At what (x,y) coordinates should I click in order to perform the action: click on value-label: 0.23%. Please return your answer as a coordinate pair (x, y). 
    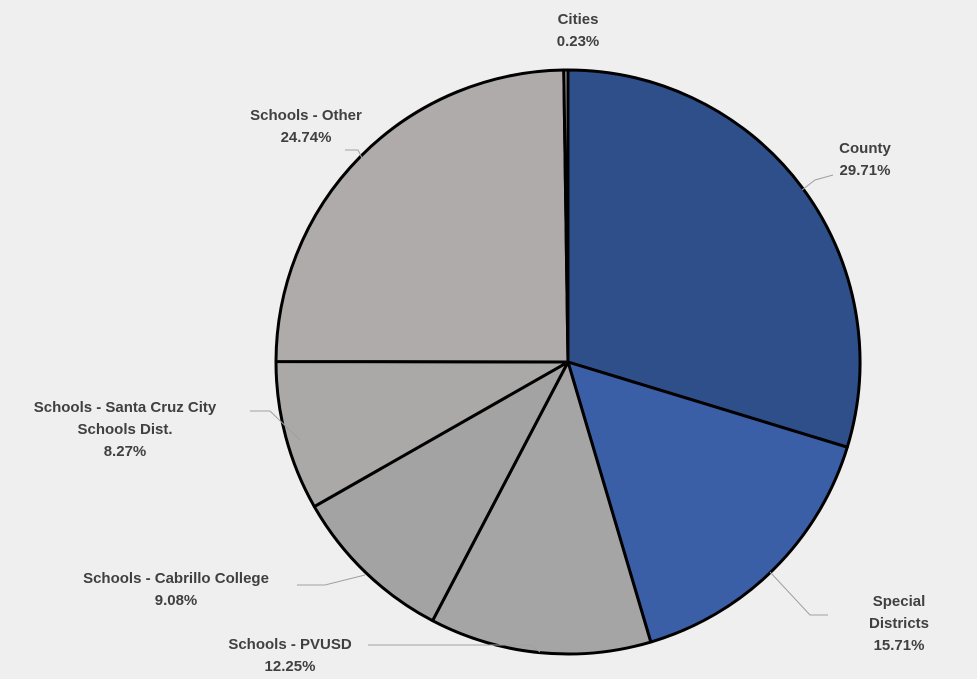
    Looking at the image, I should click on (578, 41).